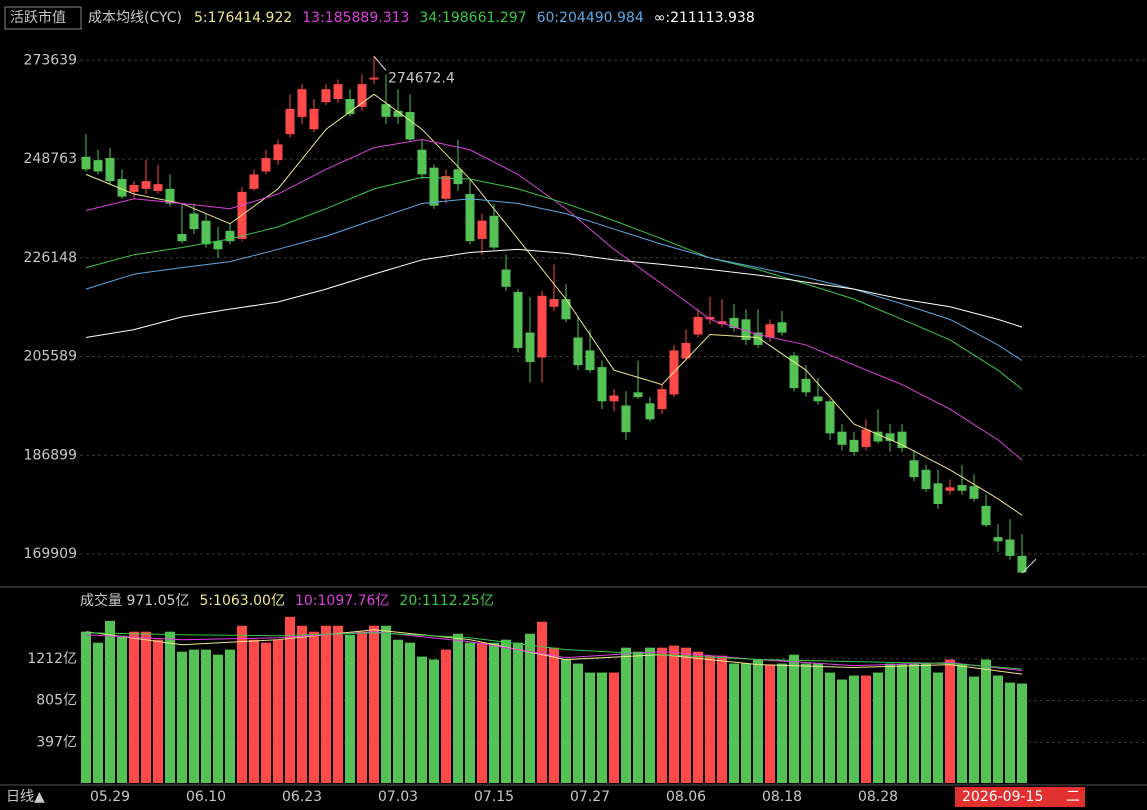 Image resolution: width=1147 pixels, height=810 pixels. Describe the element at coordinates (243, 18) in the screenshot. I see `legend-entry: 5:176414.922` at that location.